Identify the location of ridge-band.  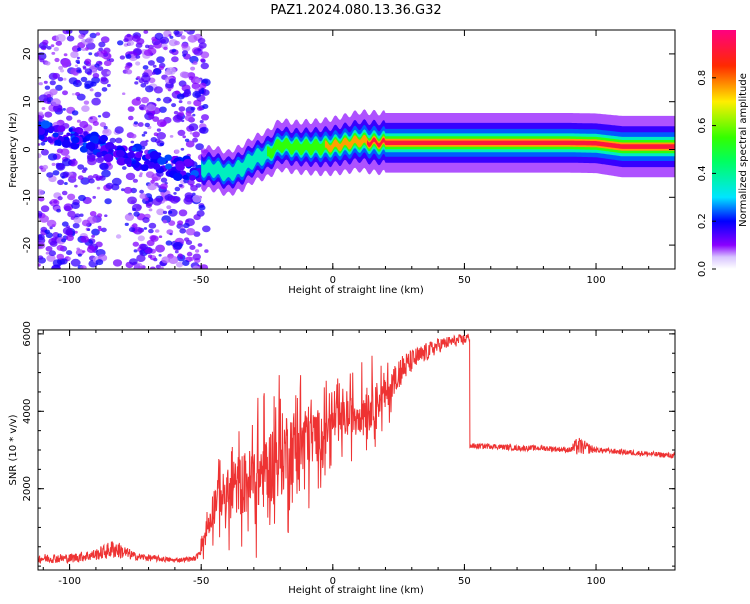
(521, 143).